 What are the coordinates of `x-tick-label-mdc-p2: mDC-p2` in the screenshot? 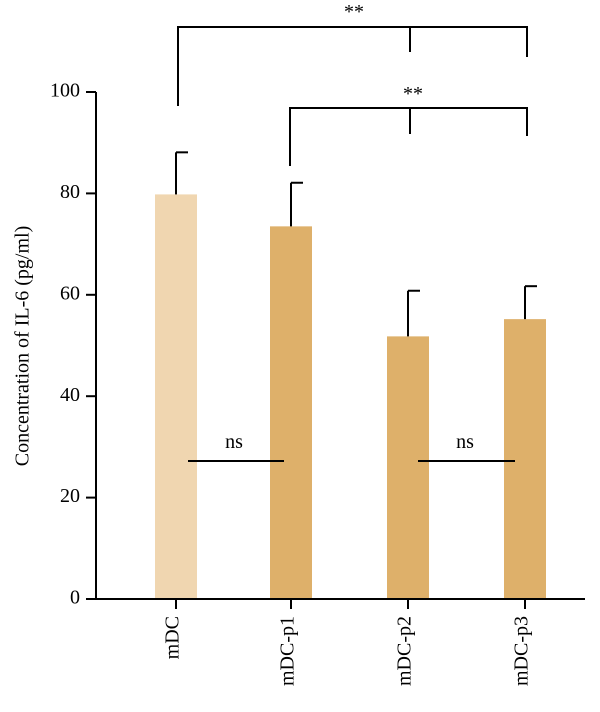 It's located at (405, 651).